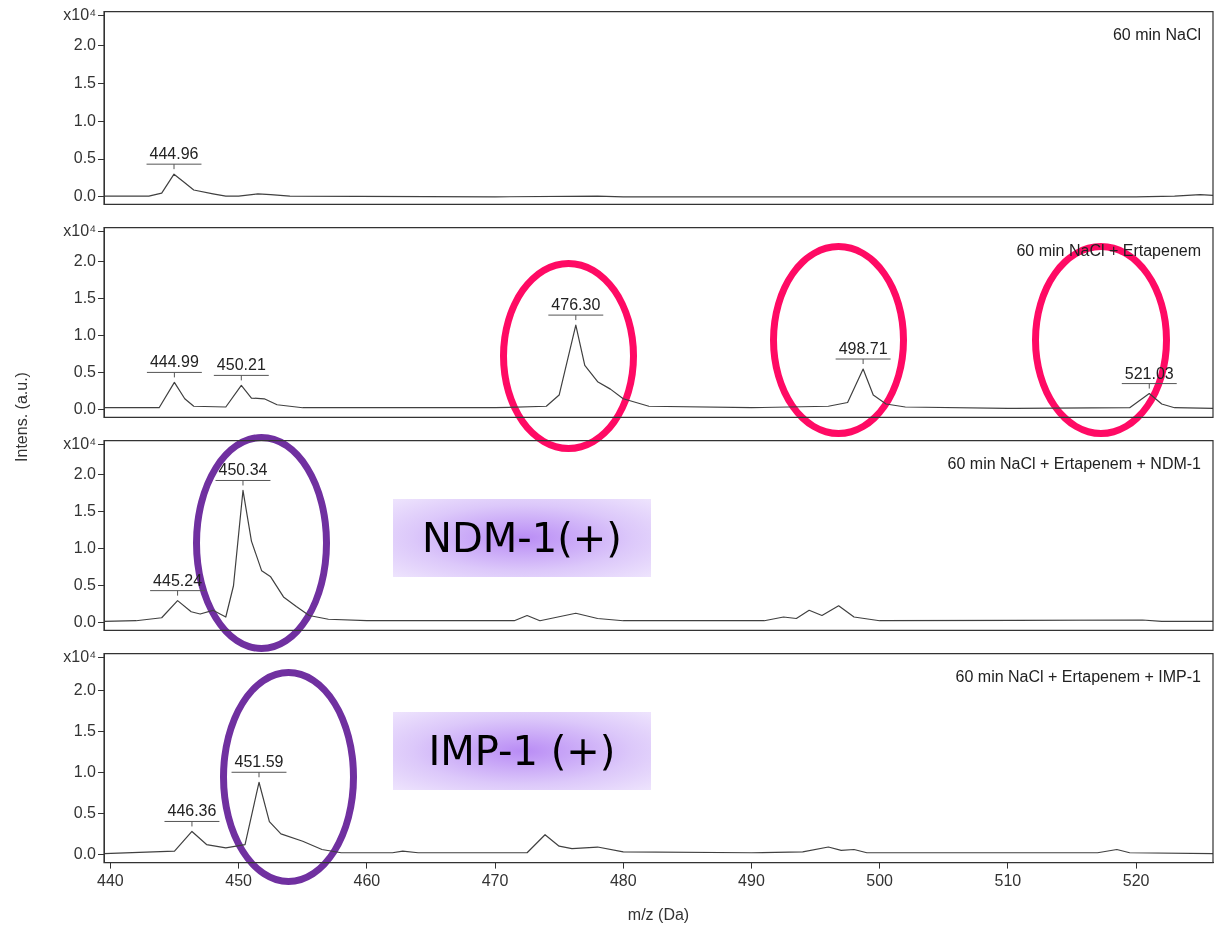 Image resolution: width=1216 pixels, height=929 pixels. Describe the element at coordinates (192, 811) in the screenshot. I see `annotation: 446.36` at that location.